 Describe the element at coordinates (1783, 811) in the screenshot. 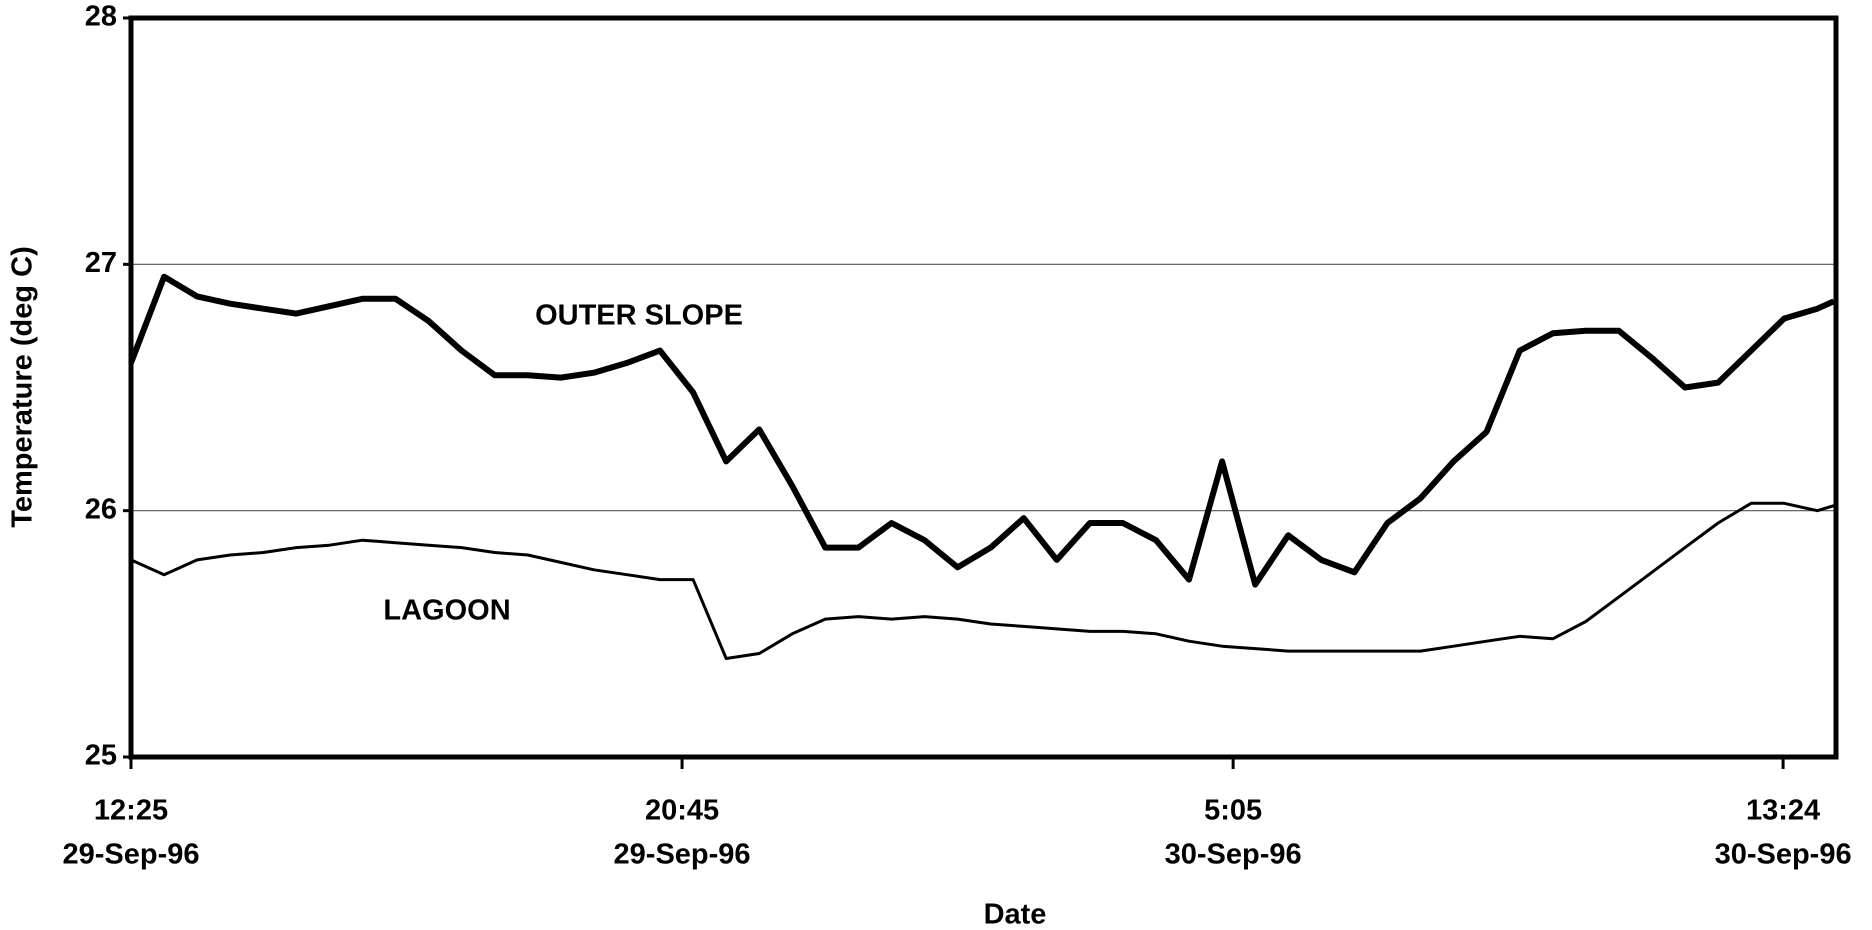

I see `x-tick-label: 13:24` at that location.